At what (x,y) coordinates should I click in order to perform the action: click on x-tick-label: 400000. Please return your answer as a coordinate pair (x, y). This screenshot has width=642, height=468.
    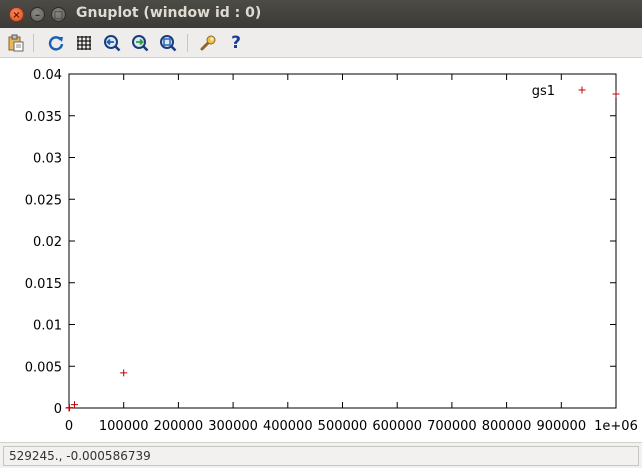
    Looking at the image, I should click on (288, 426).